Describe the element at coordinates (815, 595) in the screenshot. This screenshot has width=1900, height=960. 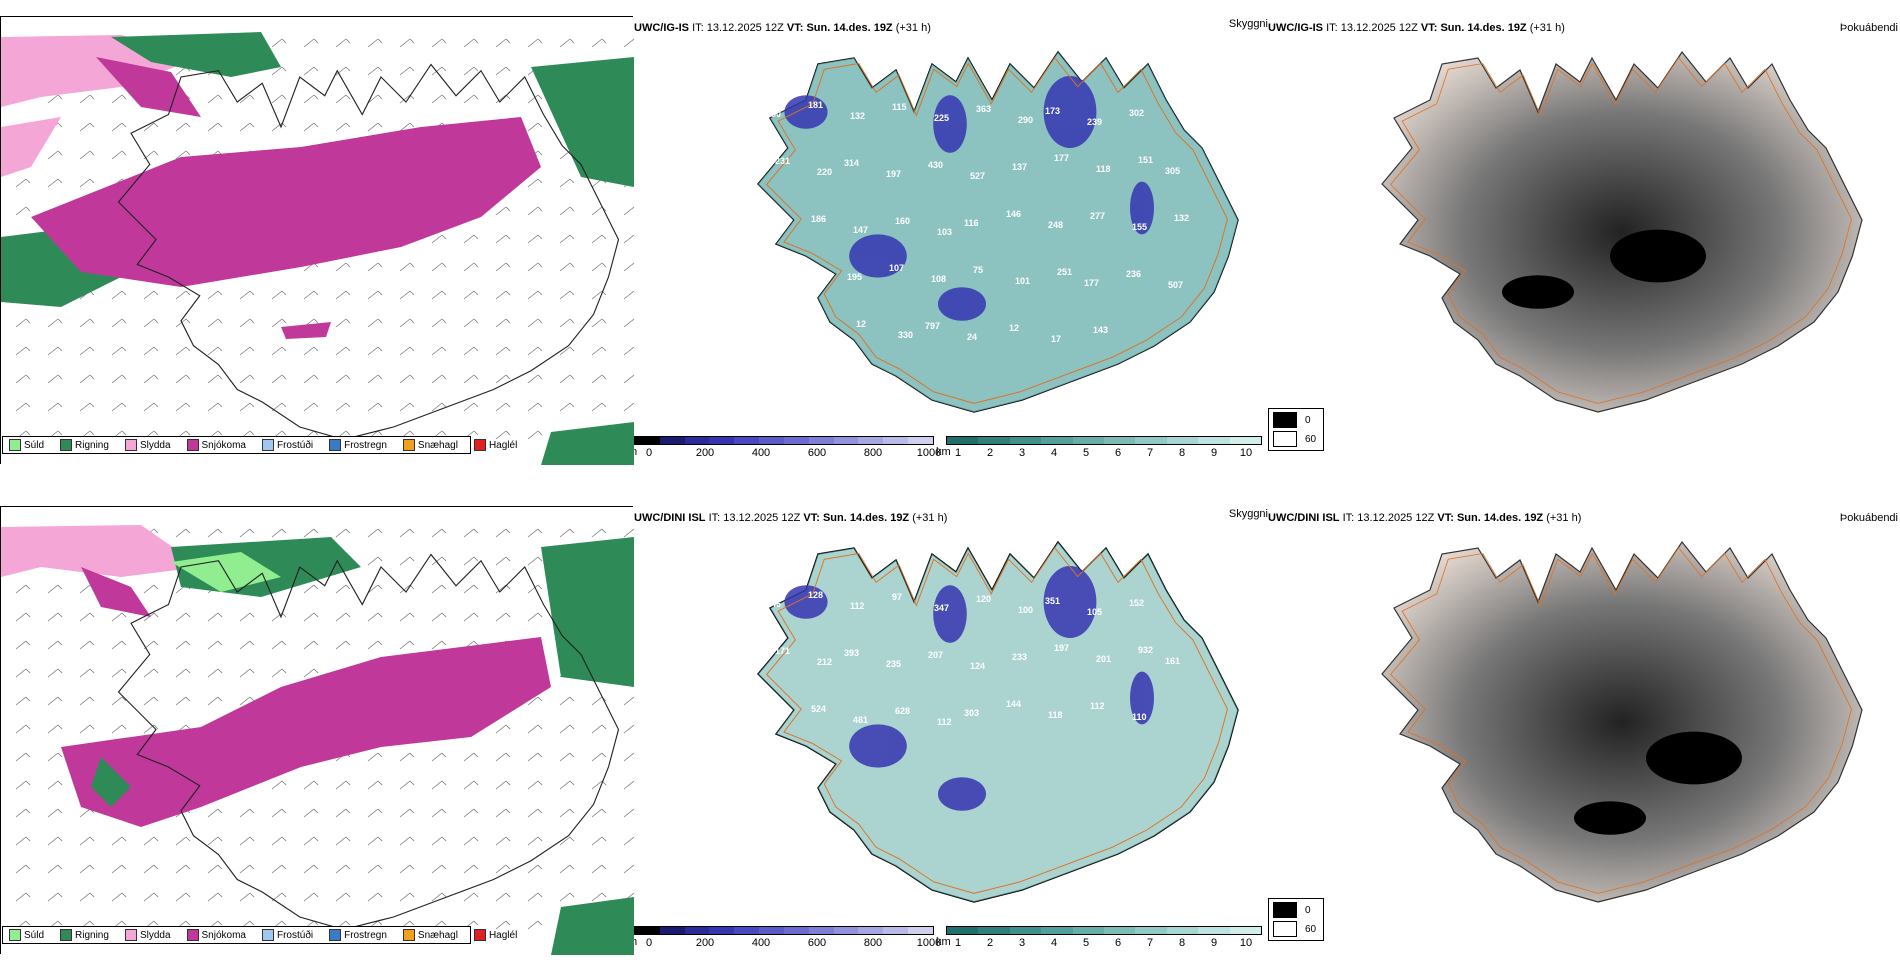
I see `cloud-base-value: 128` at that location.